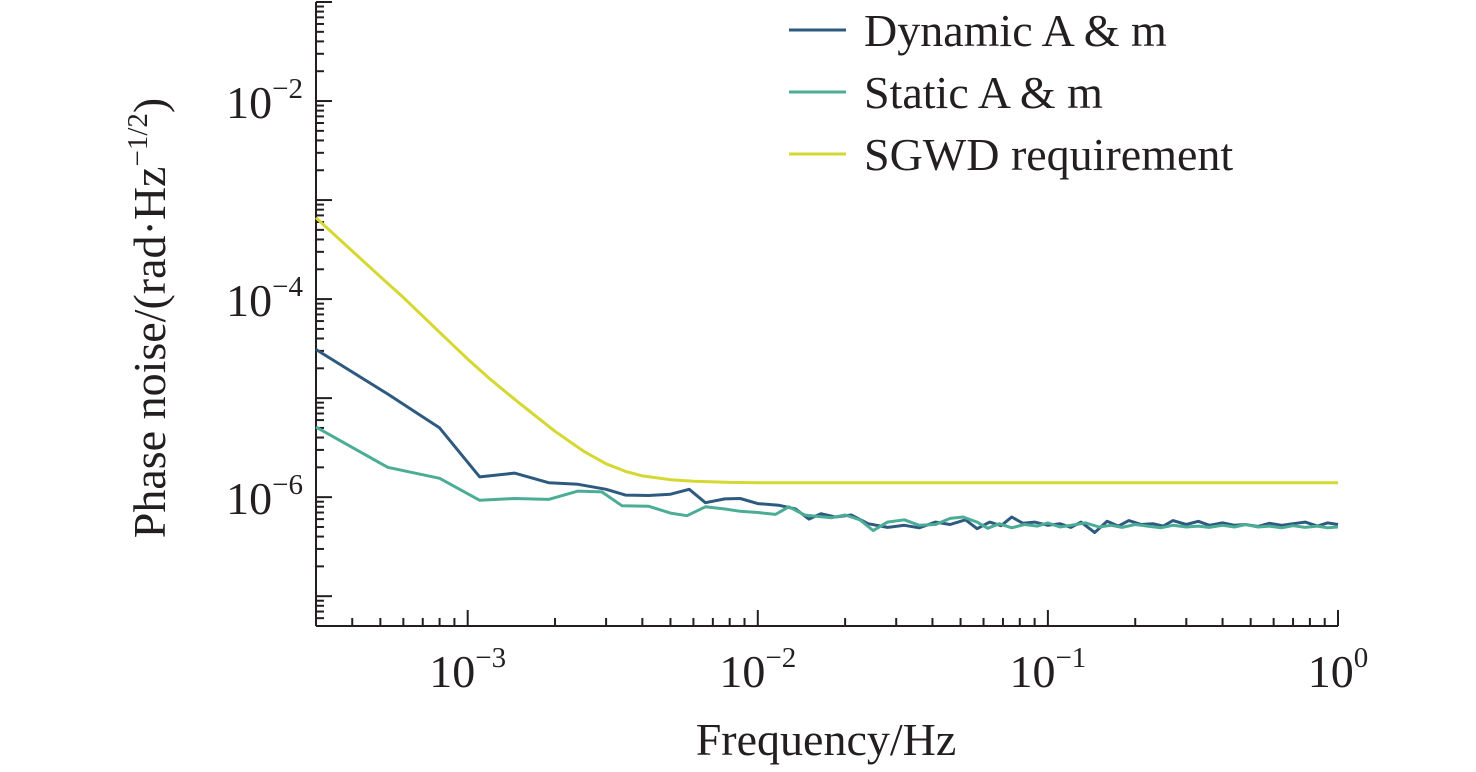 The width and height of the screenshot is (1476, 772). What do you see at coordinates (1048, 154) in the screenshot?
I see `legend-label: SGWD requirement` at bounding box center [1048, 154].